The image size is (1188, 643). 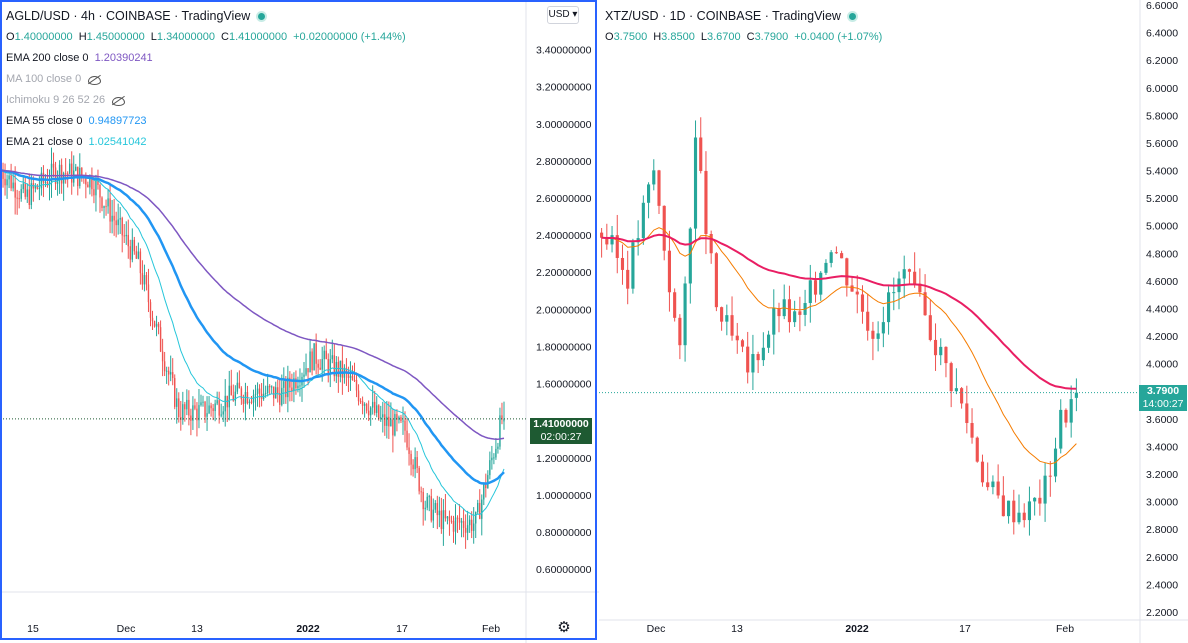 I want to click on indicator-ichimoku: Ichimoku 9 26 52 26, so click(x=206, y=100).